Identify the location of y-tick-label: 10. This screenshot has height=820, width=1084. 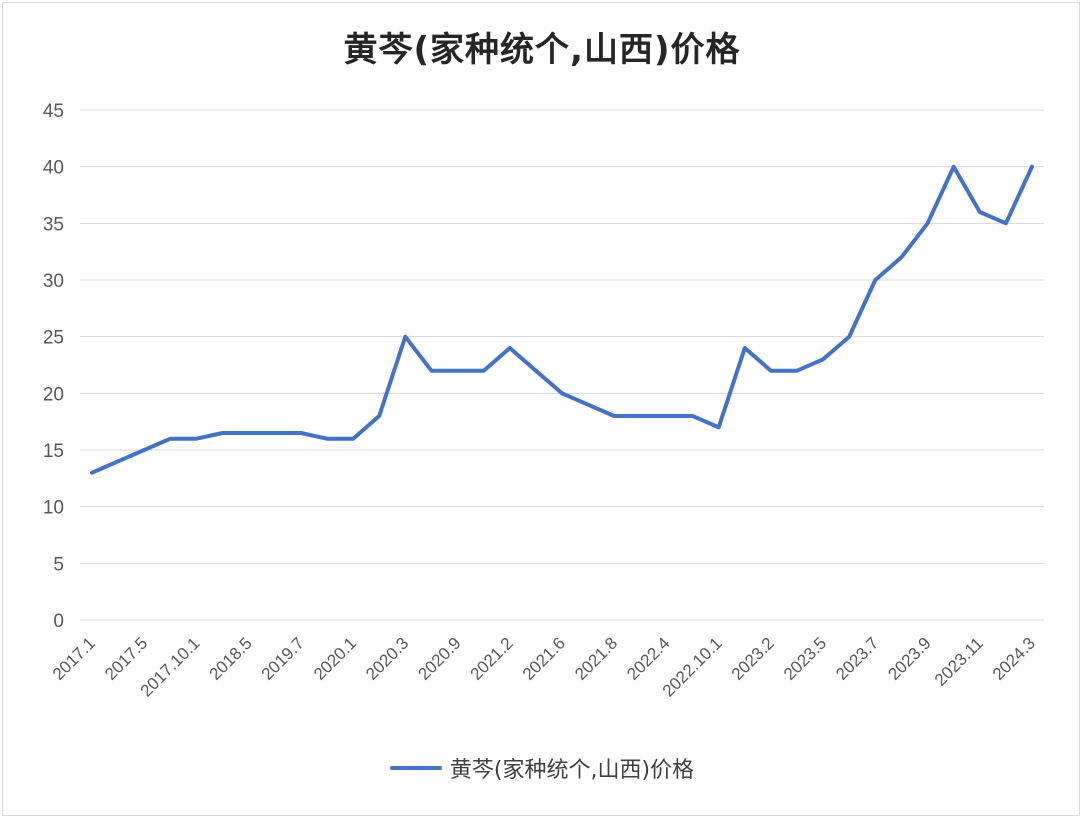
(53, 508).